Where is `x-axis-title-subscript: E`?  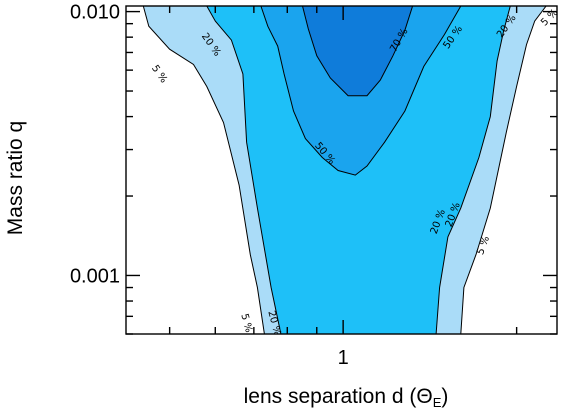 x-axis-title-subscript: E is located at coordinates (437, 402).